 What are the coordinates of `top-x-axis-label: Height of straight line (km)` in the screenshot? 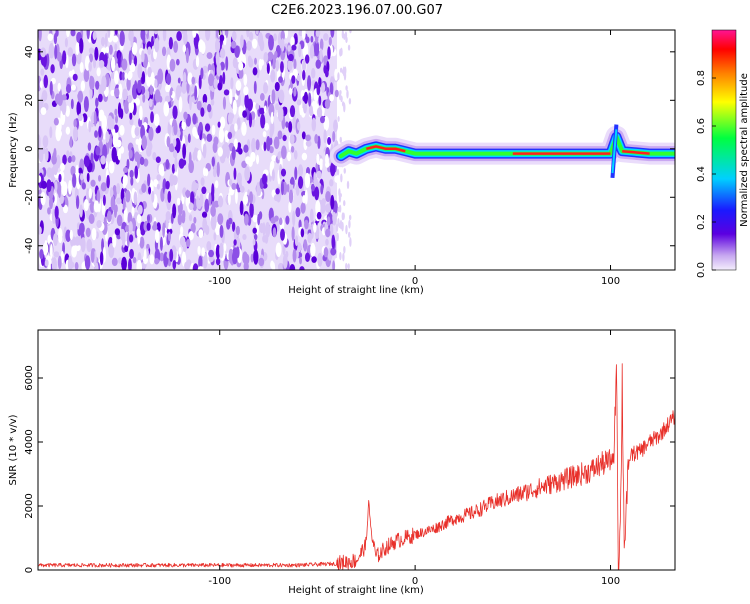 It's located at (356, 290).